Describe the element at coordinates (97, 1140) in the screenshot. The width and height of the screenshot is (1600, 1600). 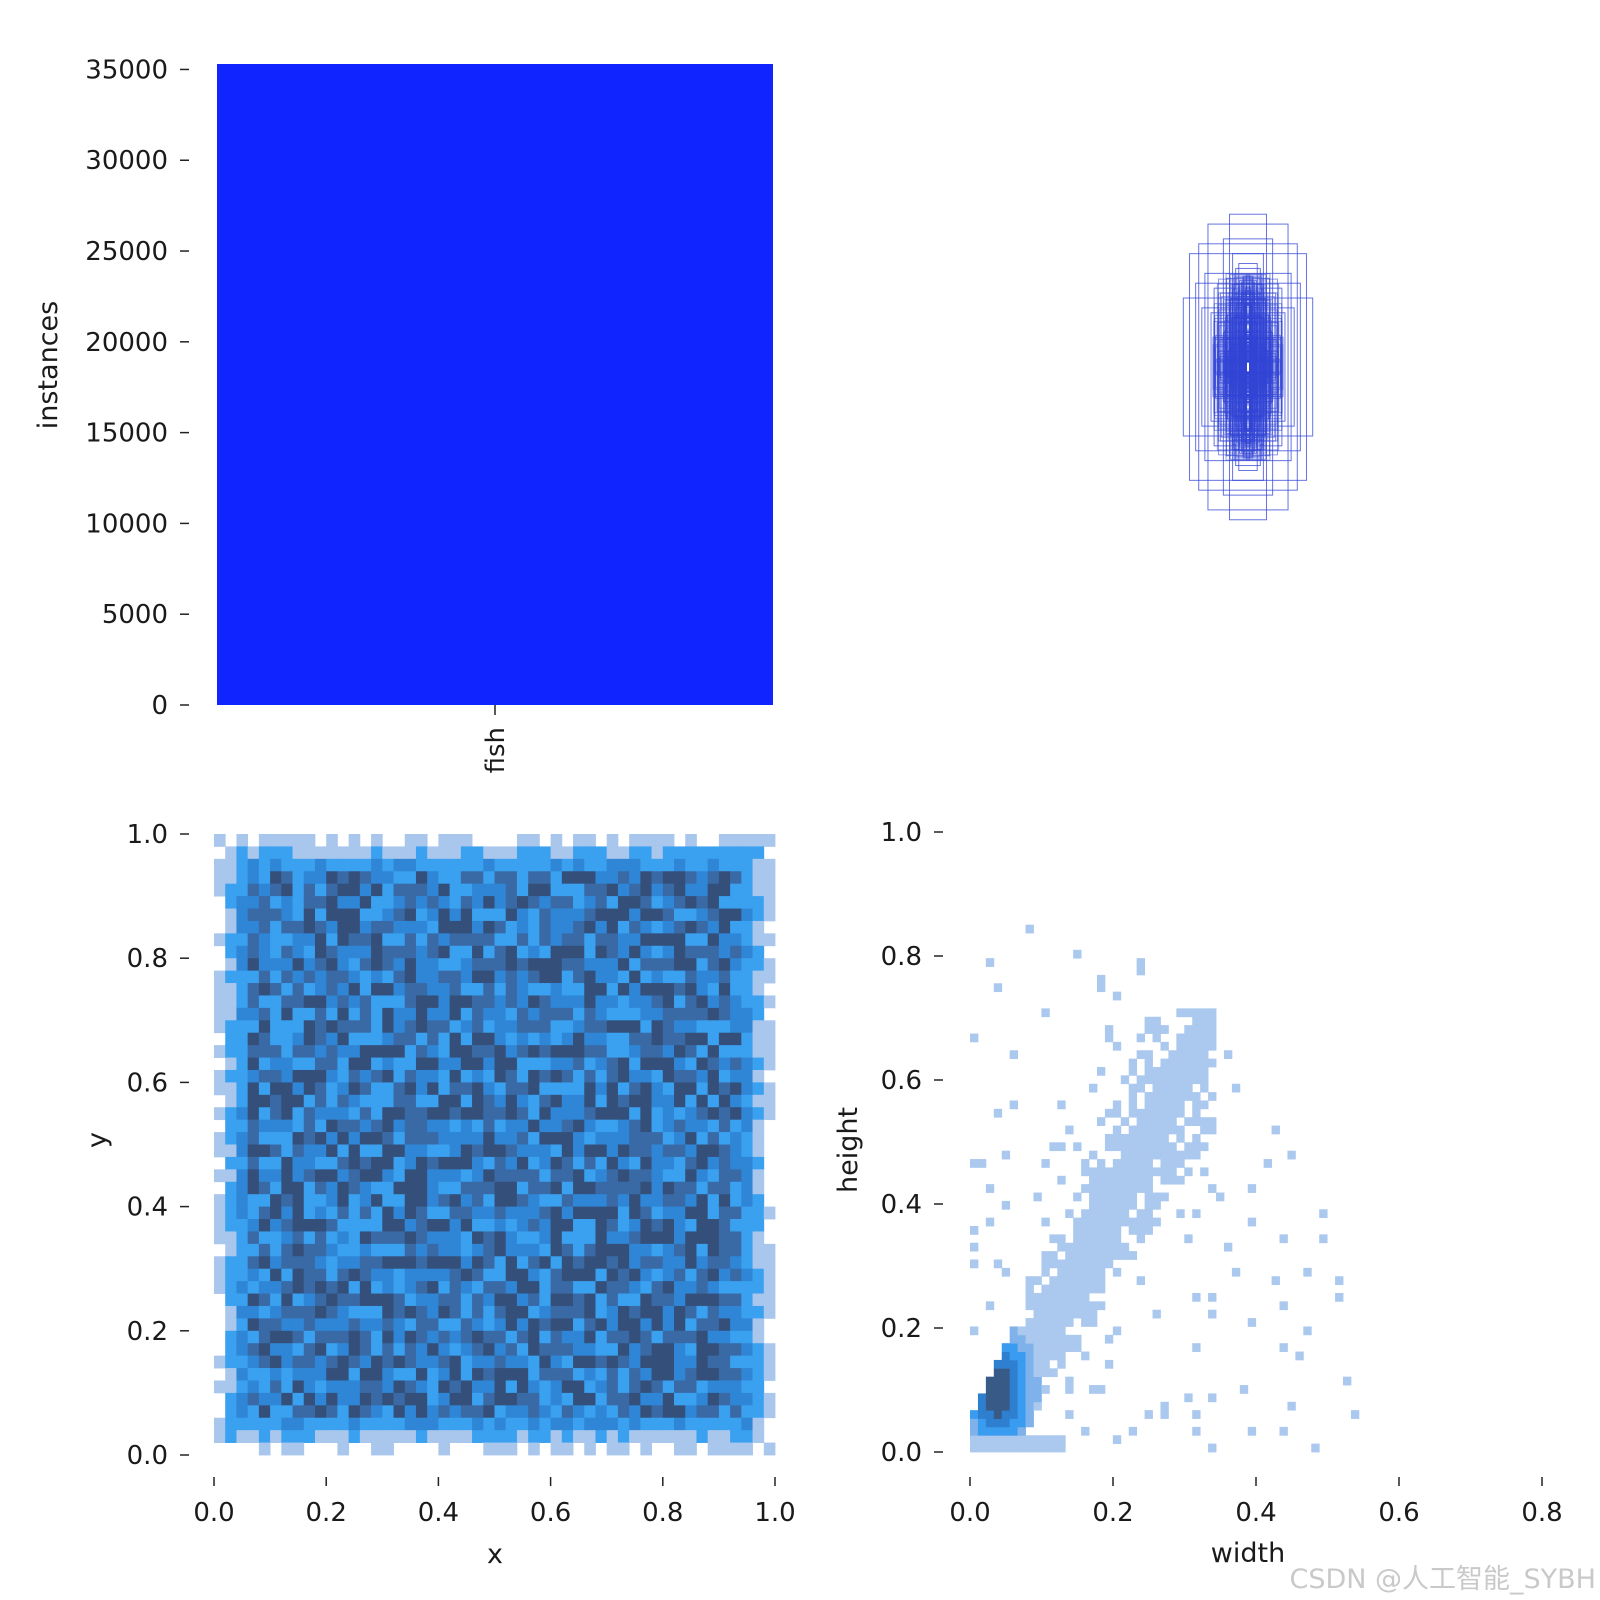
I see `xy-y-axis-label: y` at that location.